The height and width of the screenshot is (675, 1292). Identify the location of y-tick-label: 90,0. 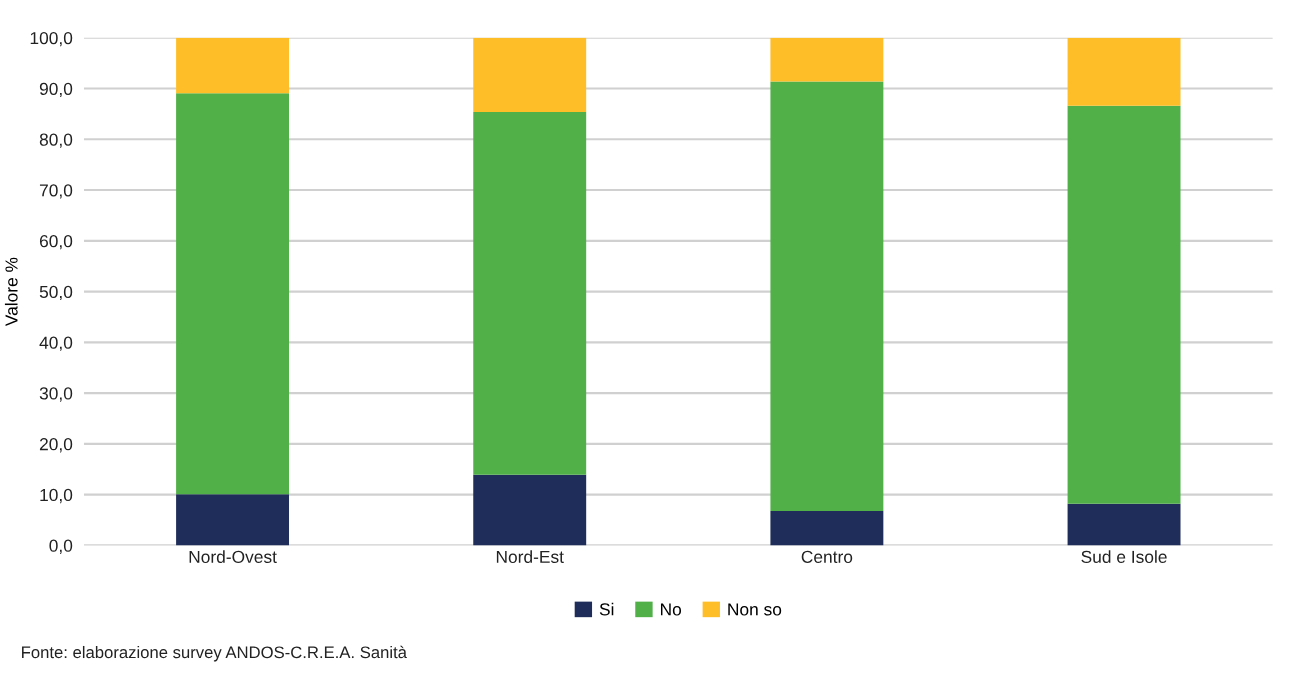
(56, 90).